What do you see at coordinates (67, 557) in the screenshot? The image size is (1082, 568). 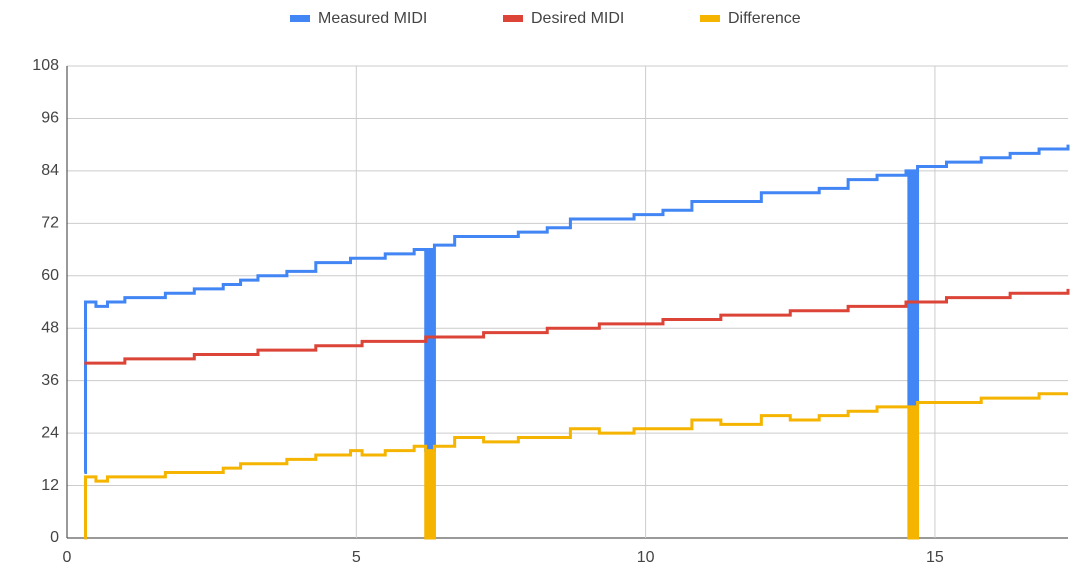 I see `x-tick-label: 0` at bounding box center [67, 557].